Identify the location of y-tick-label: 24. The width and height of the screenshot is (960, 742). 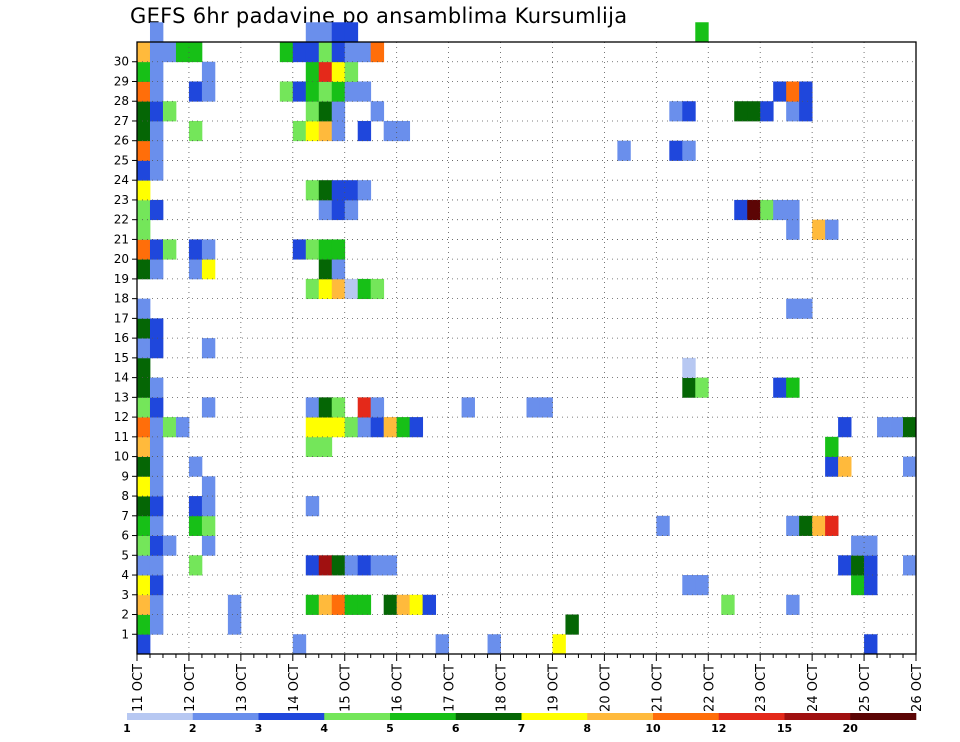
(121, 180).